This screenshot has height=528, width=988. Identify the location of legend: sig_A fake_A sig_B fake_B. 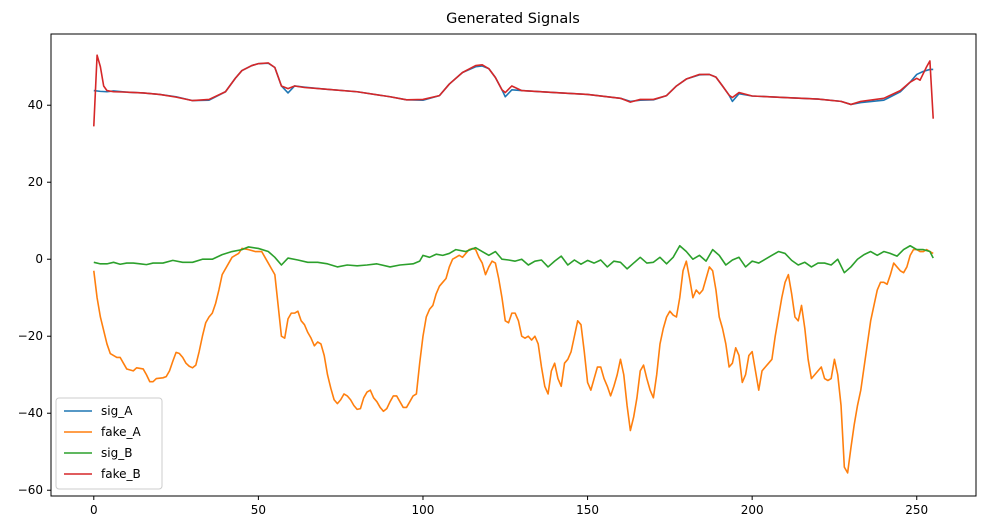
(109, 443).